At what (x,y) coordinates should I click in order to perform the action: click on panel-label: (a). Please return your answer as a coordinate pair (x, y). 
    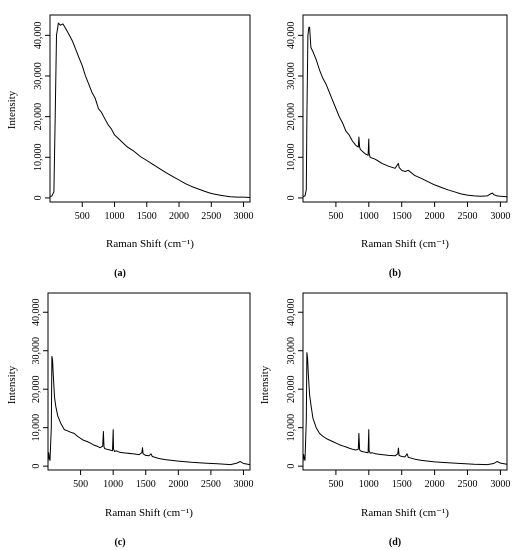
    Looking at the image, I should click on (120, 273).